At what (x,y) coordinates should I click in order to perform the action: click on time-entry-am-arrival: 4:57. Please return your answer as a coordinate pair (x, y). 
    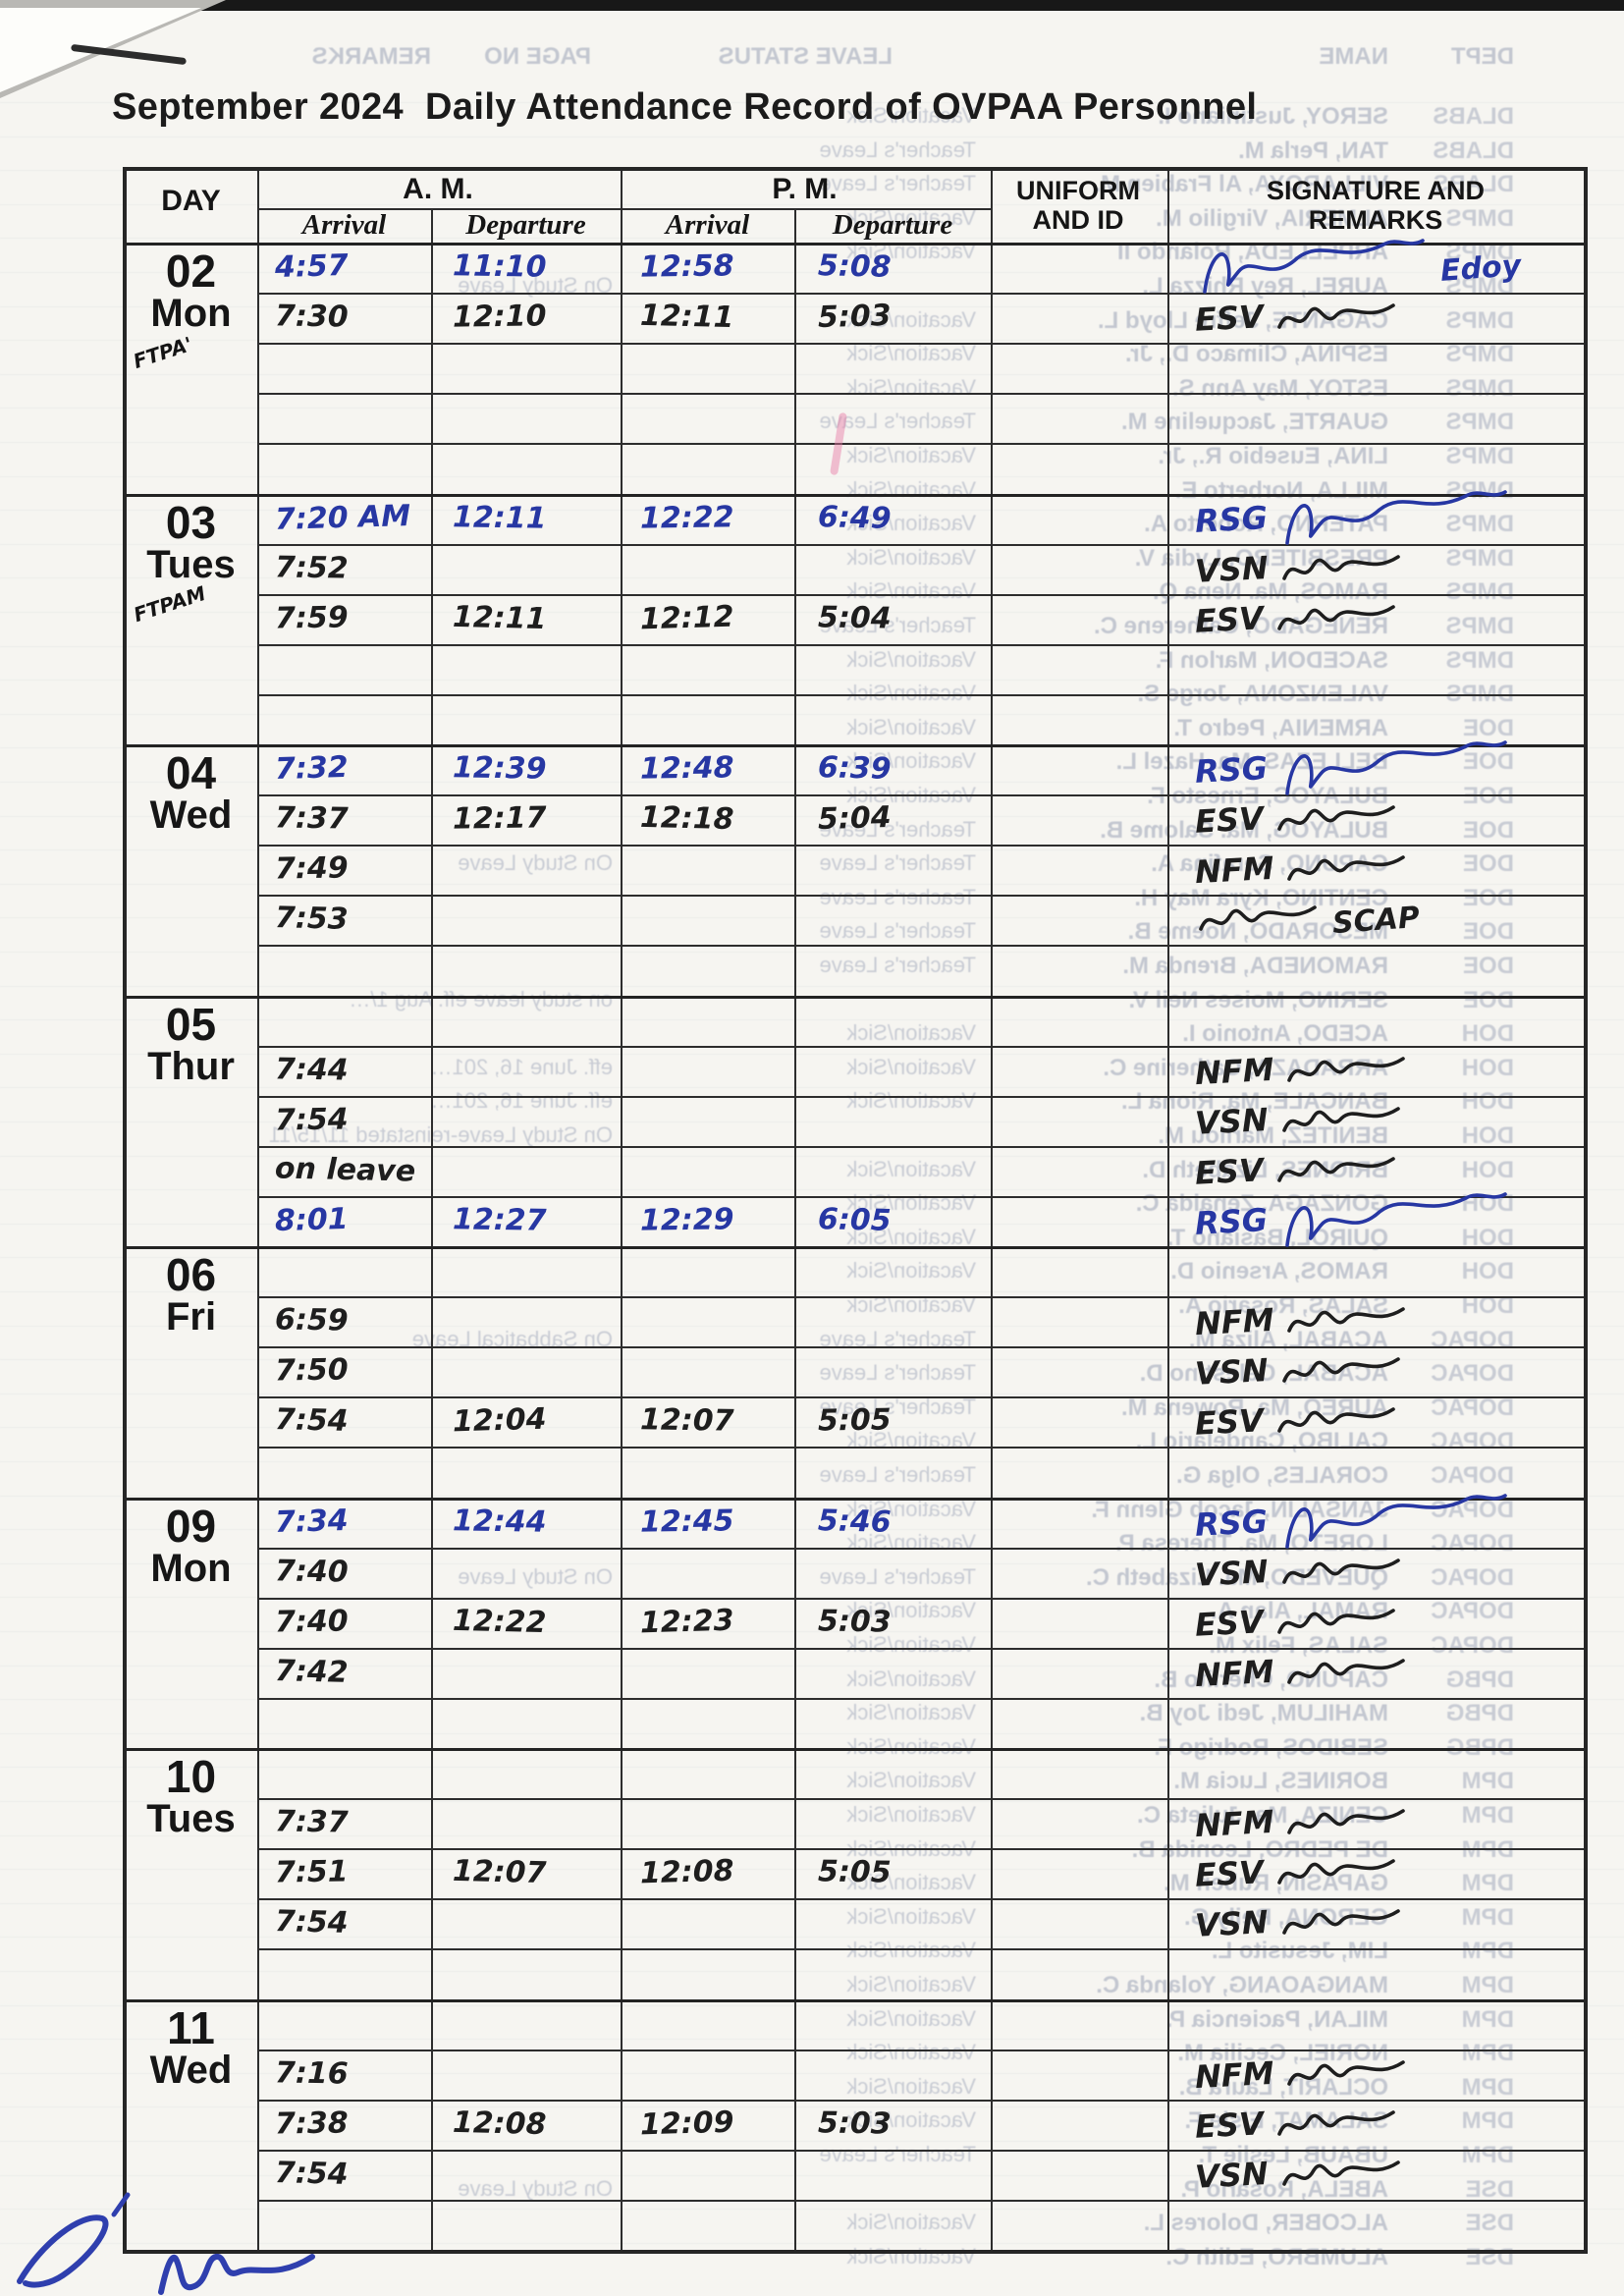
    Looking at the image, I should click on (312, 266).